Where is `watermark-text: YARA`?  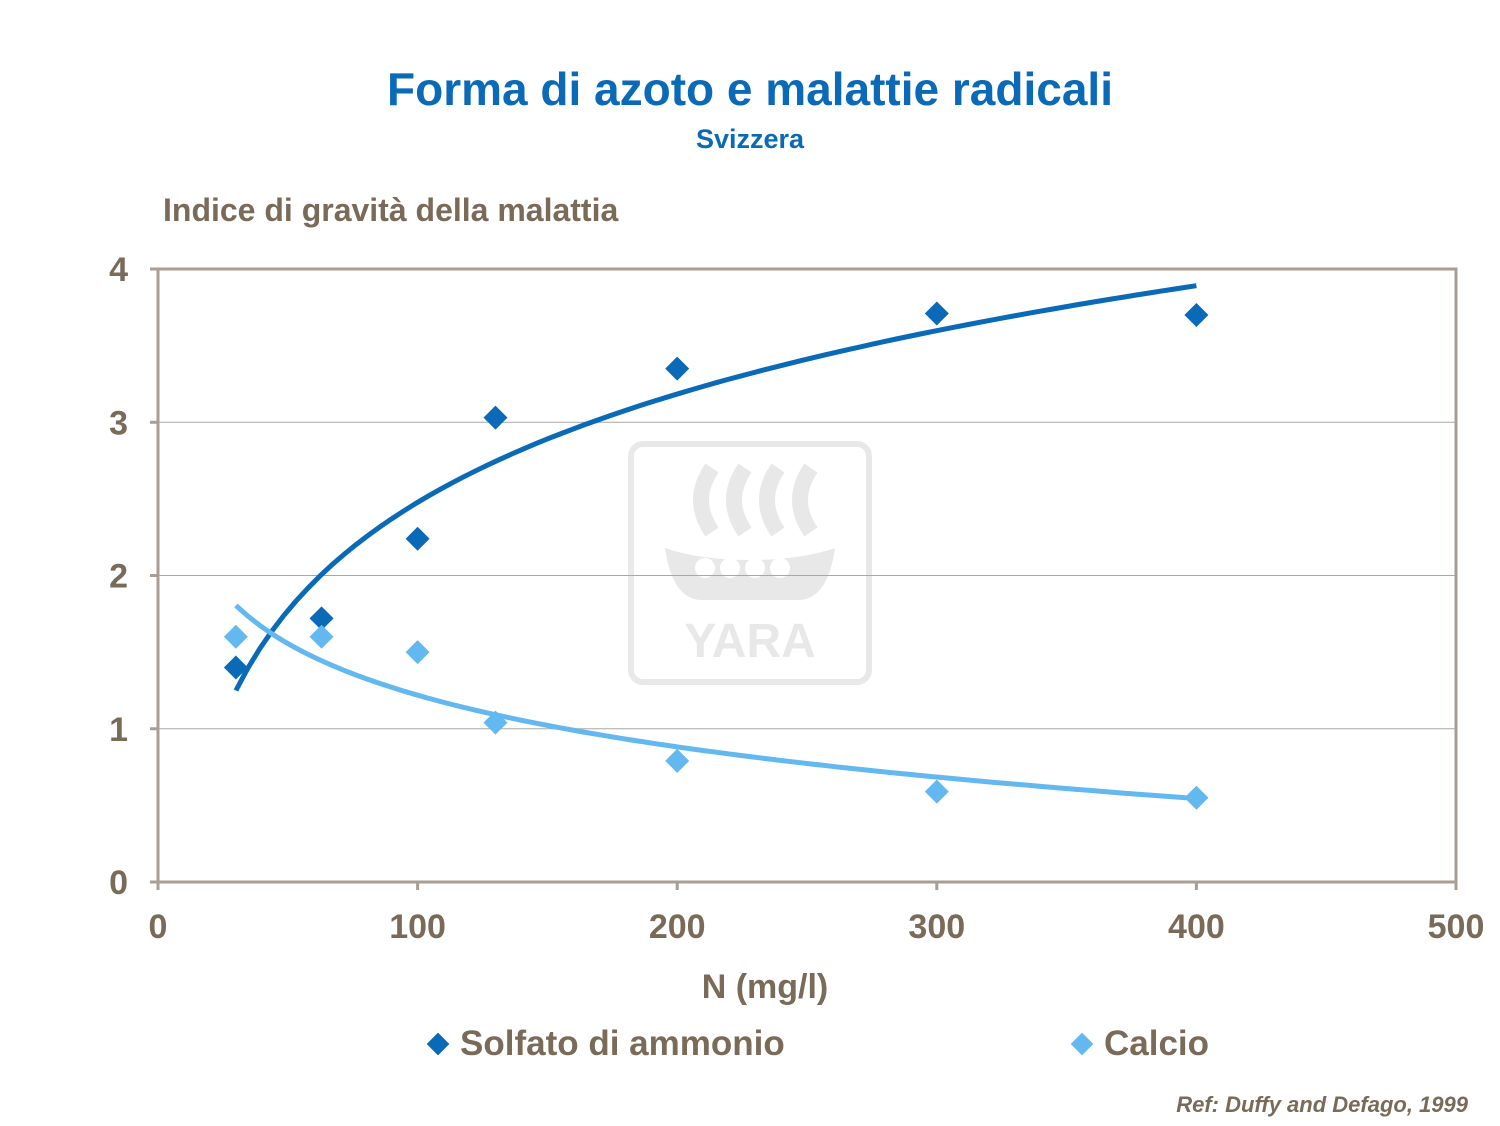 watermark-text: YARA is located at coordinates (750, 641).